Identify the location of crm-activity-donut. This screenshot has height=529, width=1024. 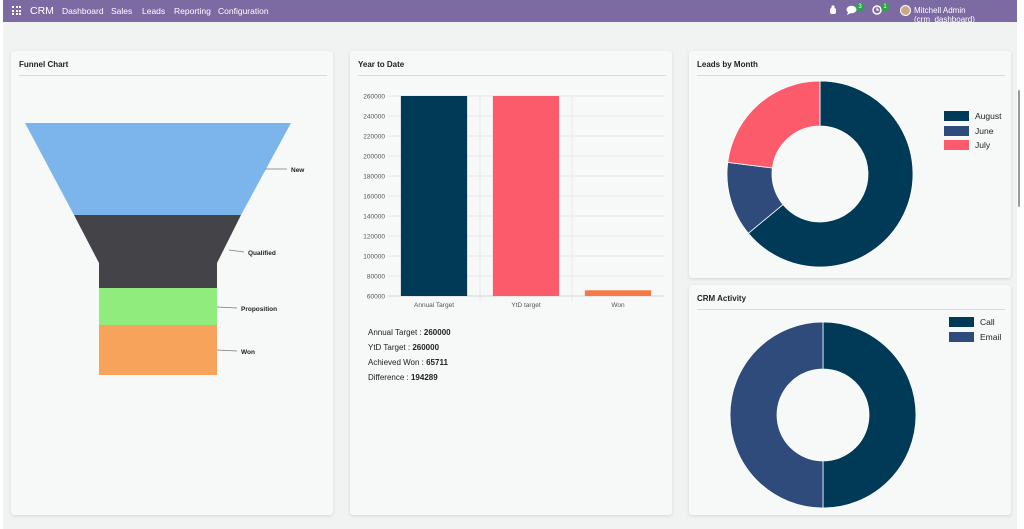
(823, 415).